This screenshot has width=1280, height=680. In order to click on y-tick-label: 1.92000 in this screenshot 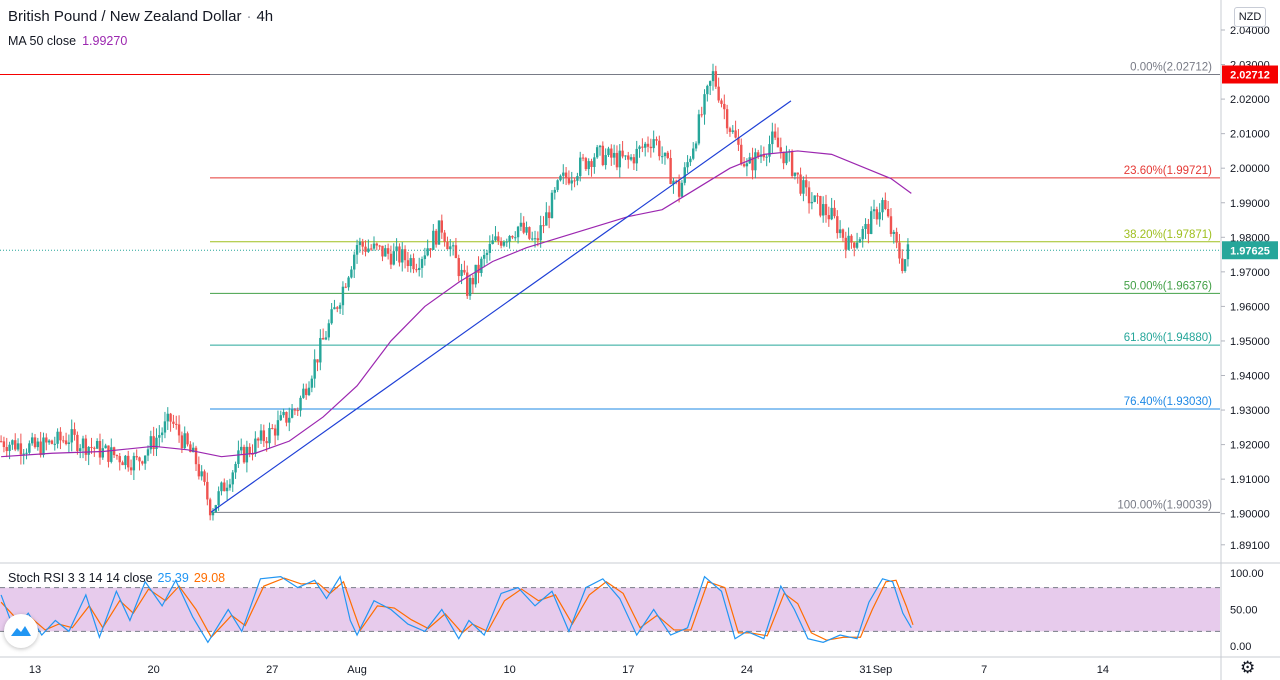, I will do `click(1250, 446)`.